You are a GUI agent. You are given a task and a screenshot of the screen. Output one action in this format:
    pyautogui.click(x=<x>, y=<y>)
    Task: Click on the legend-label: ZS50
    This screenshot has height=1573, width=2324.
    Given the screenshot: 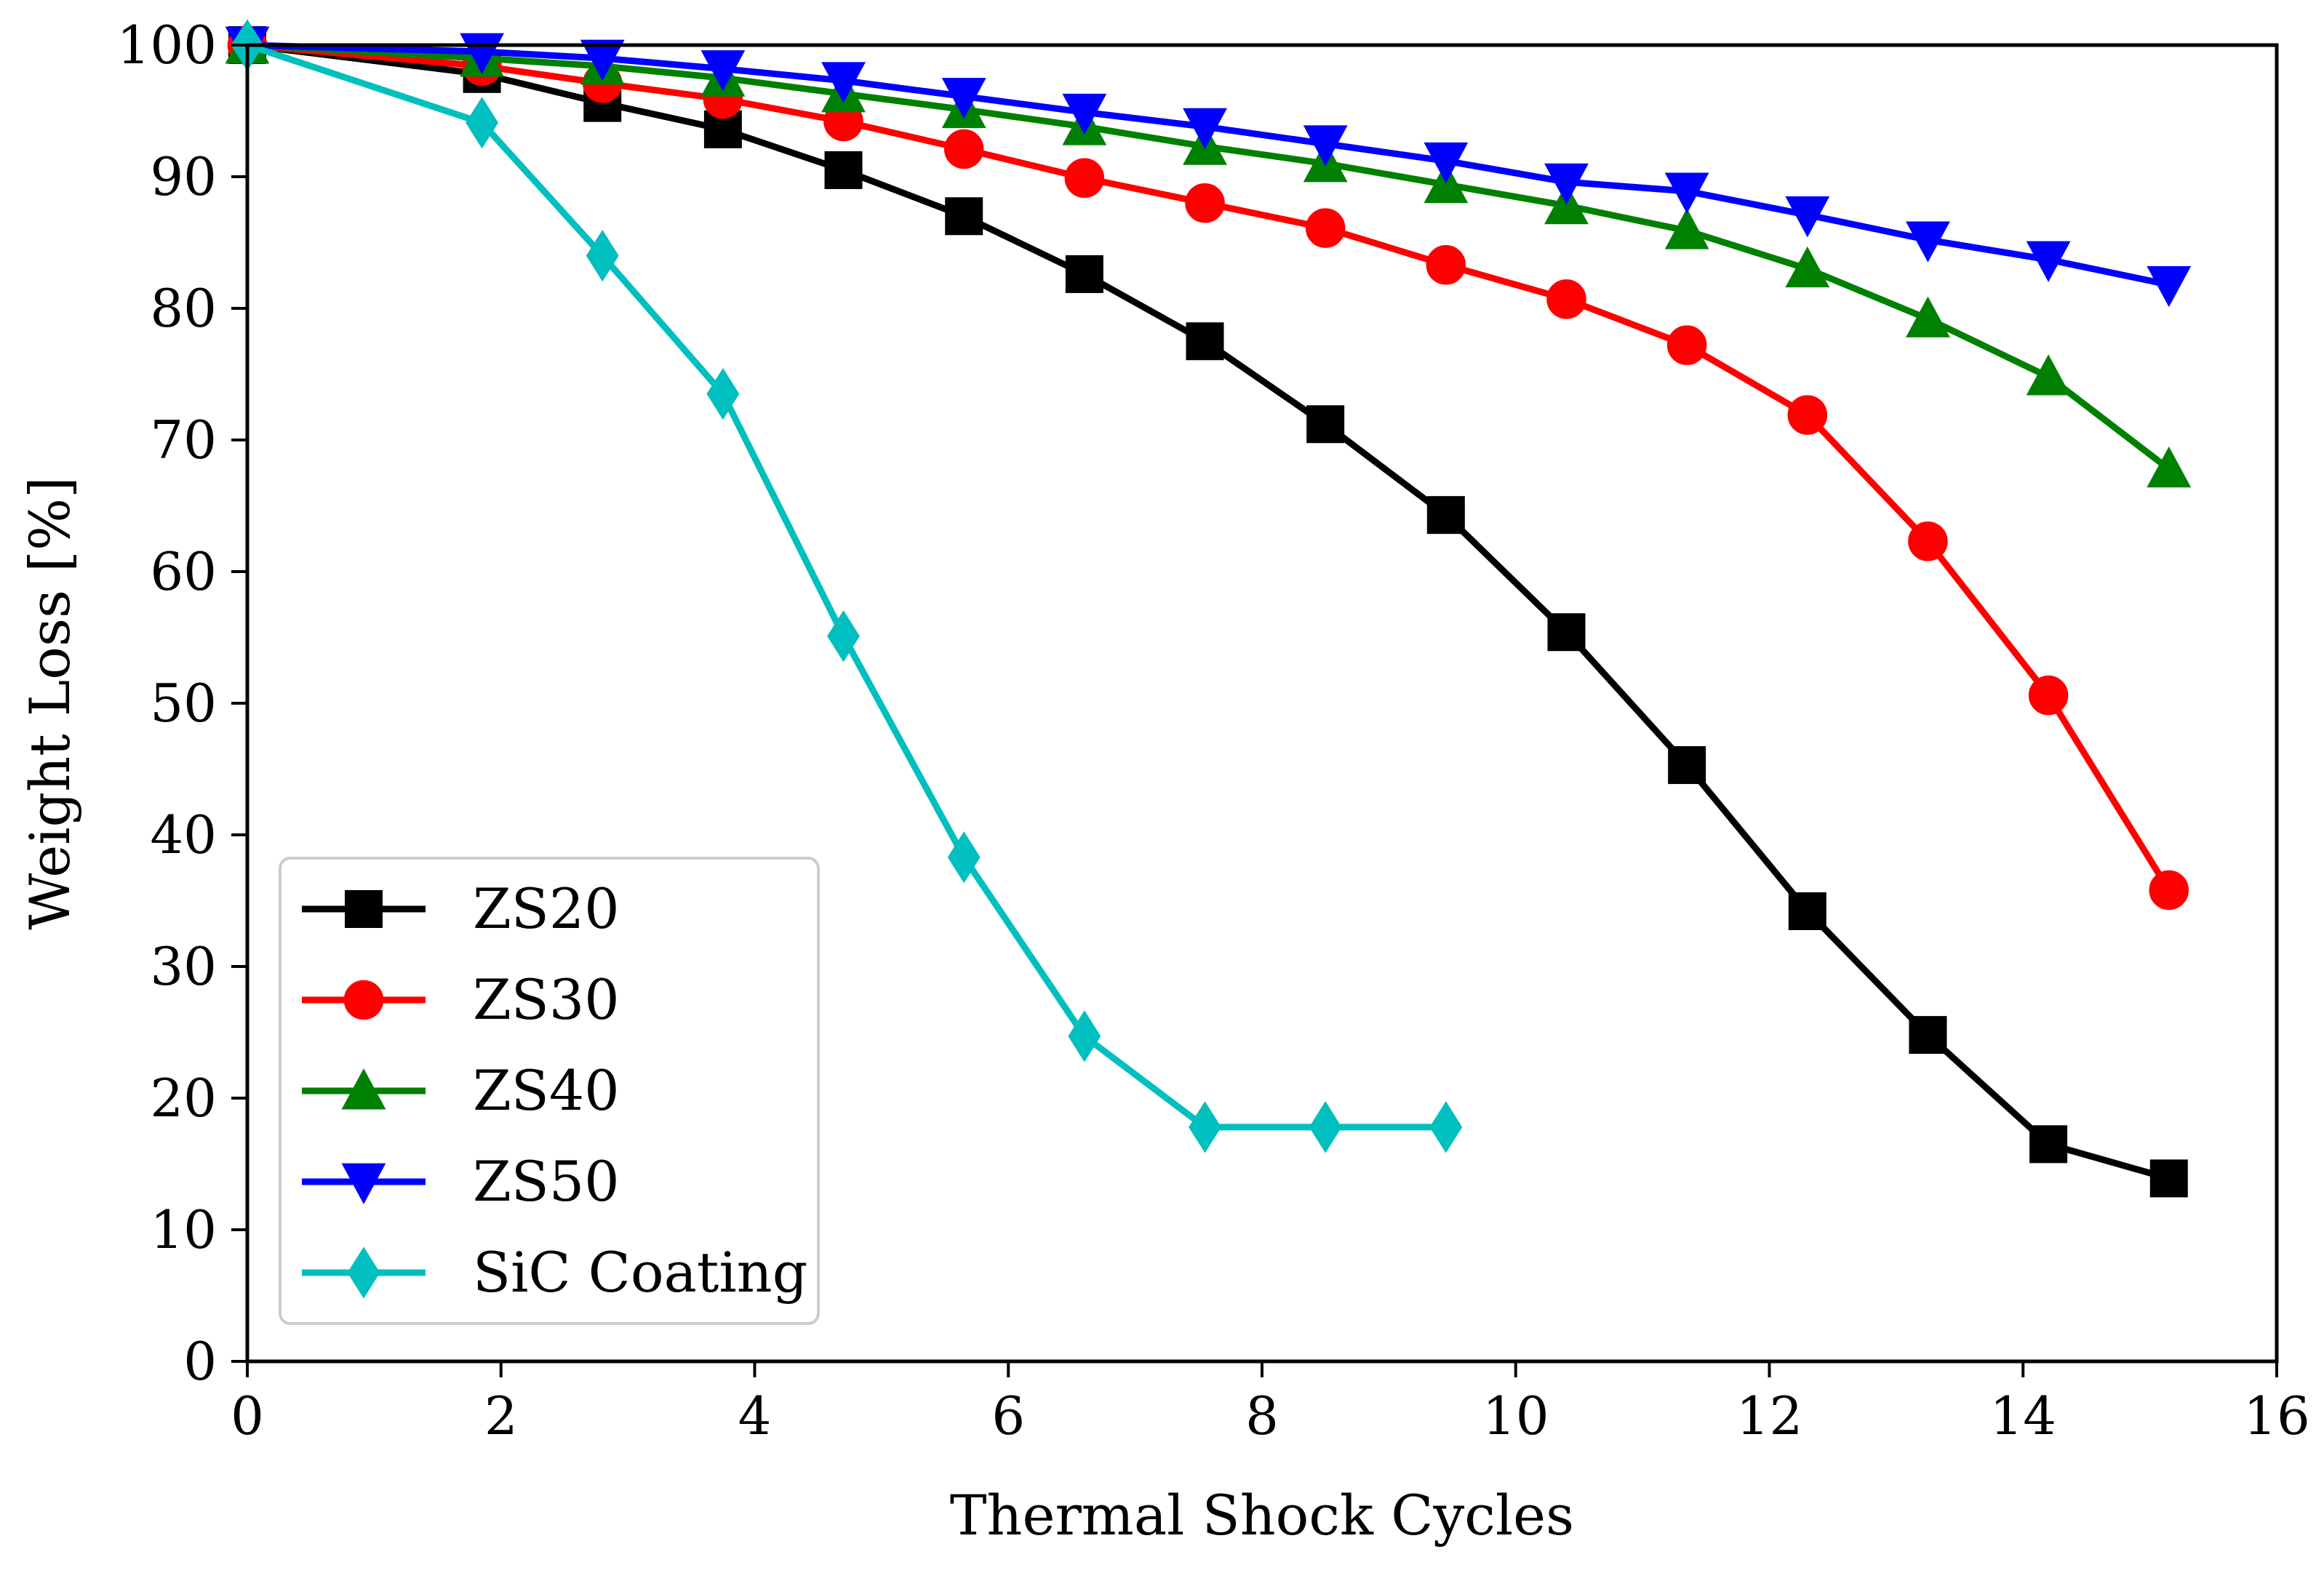 What is the action you would take?
    pyautogui.click(x=546, y=1181)
    